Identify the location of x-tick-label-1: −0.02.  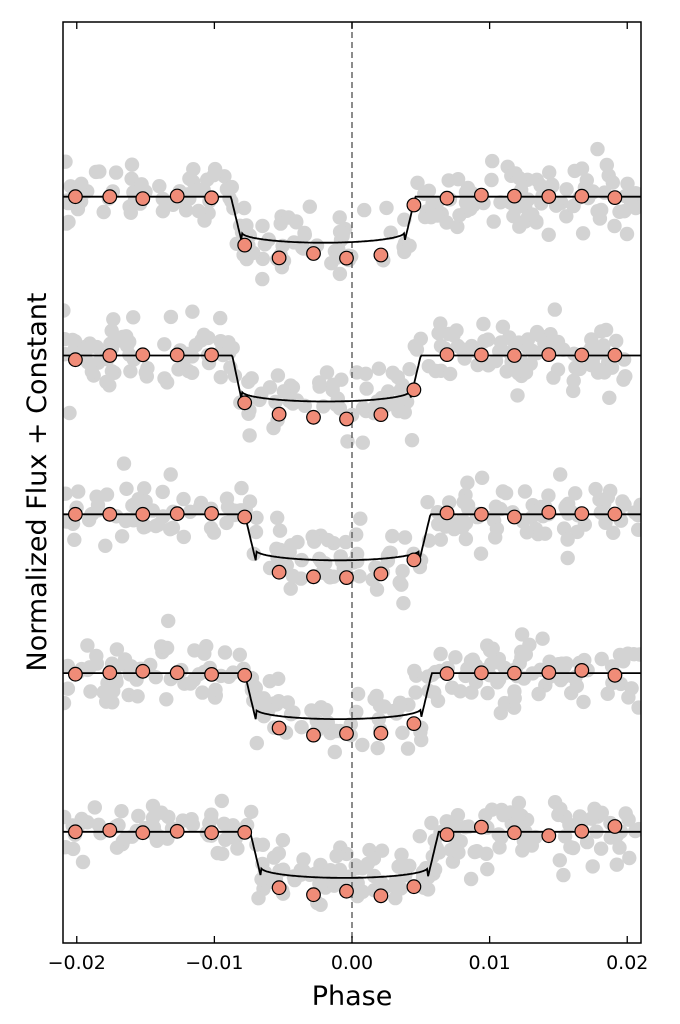
(77, 963).